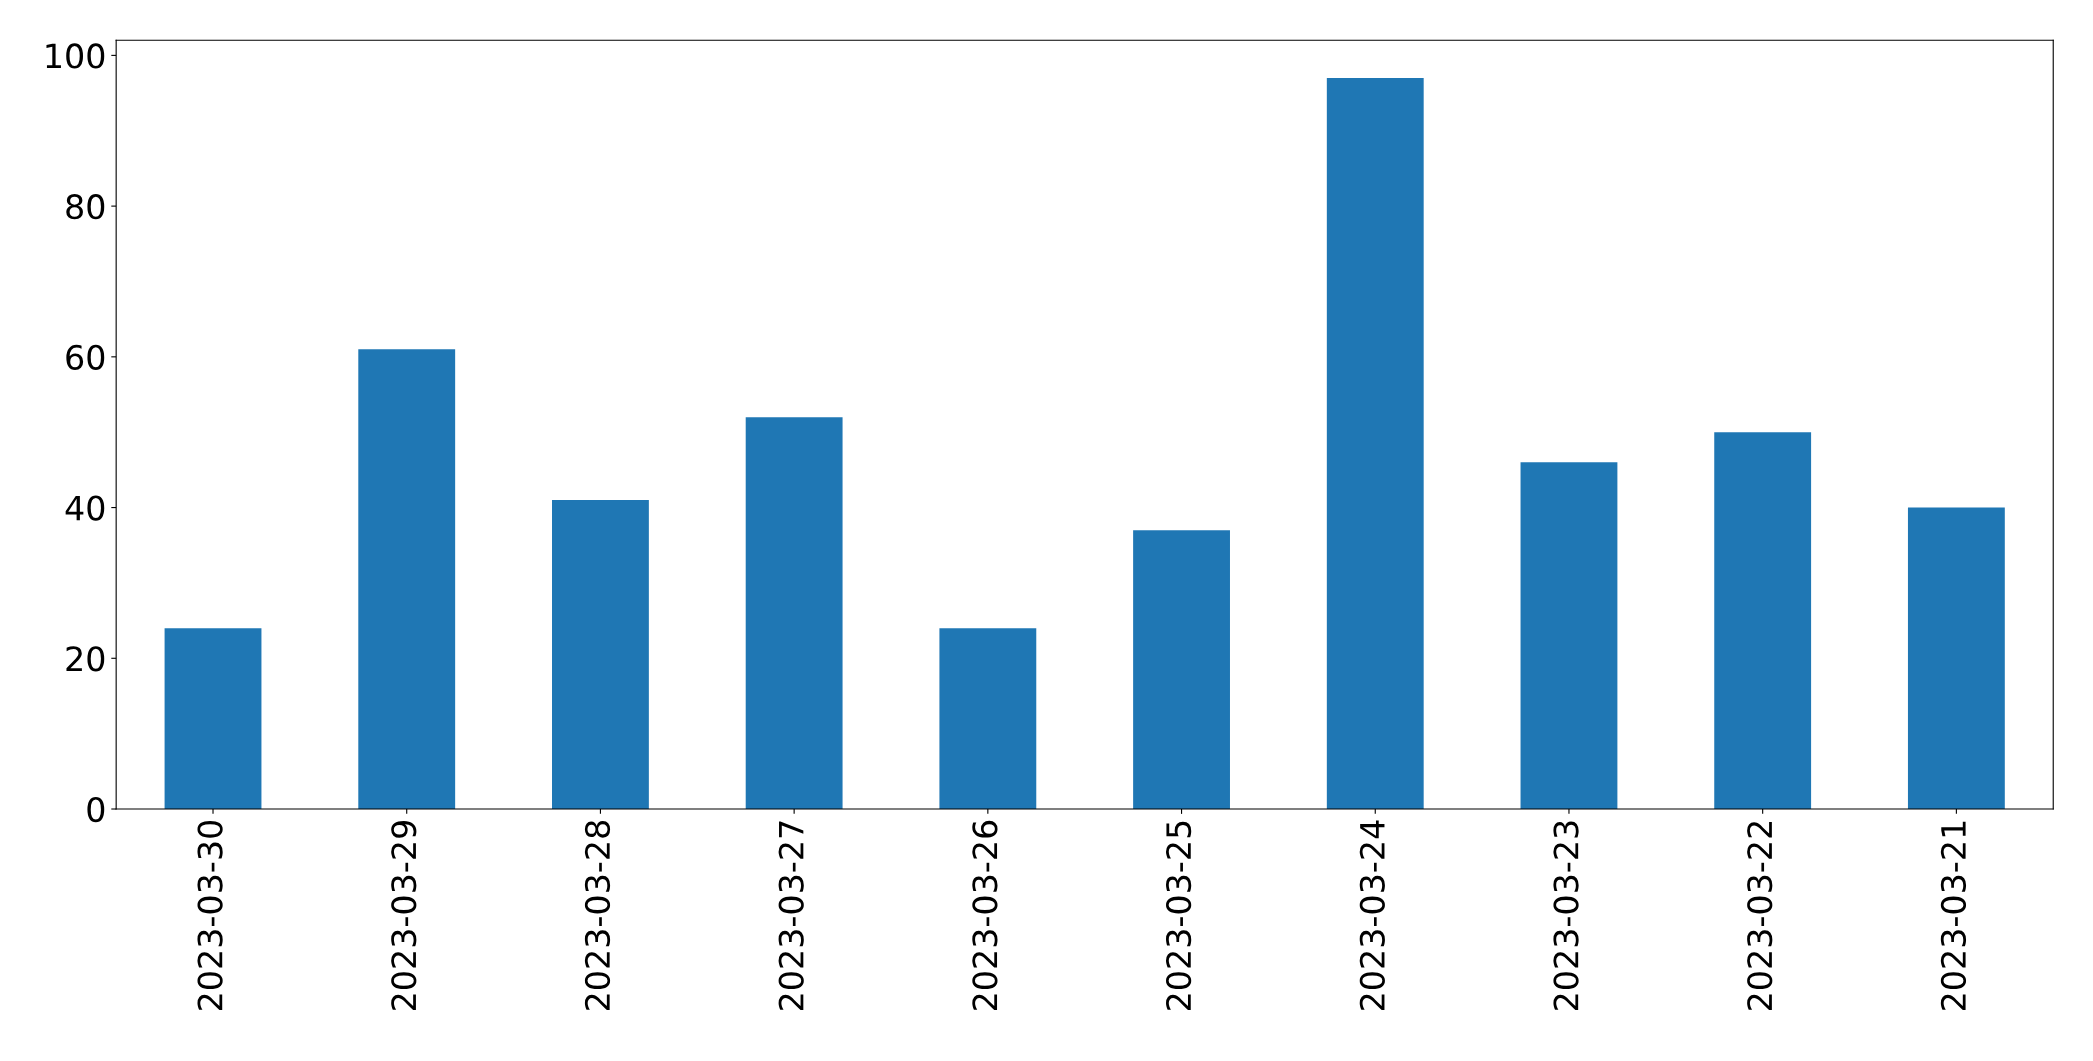 The height and width of the screenshot is (1061, 2093). I want to click on x-tick-label: 2023-03-30, so click(210, 915).